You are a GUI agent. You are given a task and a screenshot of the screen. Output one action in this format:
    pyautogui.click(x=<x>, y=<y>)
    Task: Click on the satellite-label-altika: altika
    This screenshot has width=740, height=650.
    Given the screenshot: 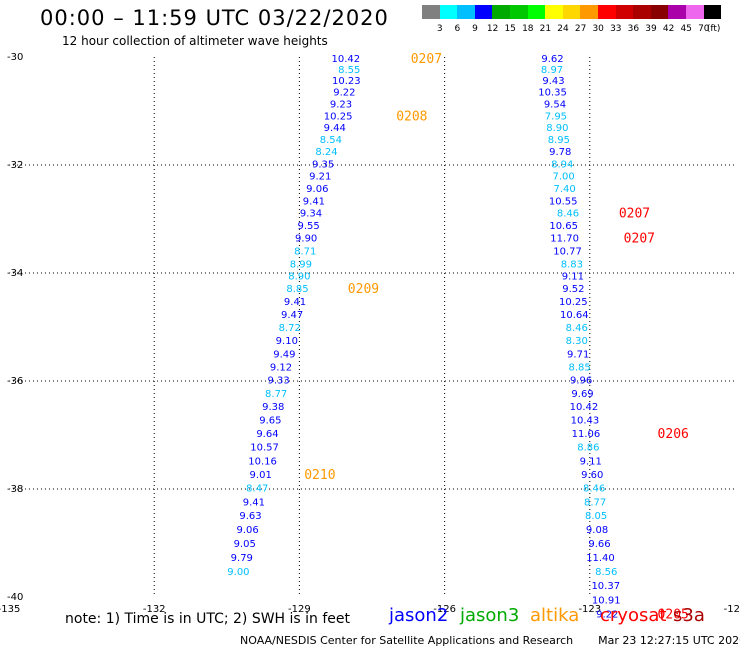 What is the action you would take?
    pyautogui.click(x=555, y=615)
    